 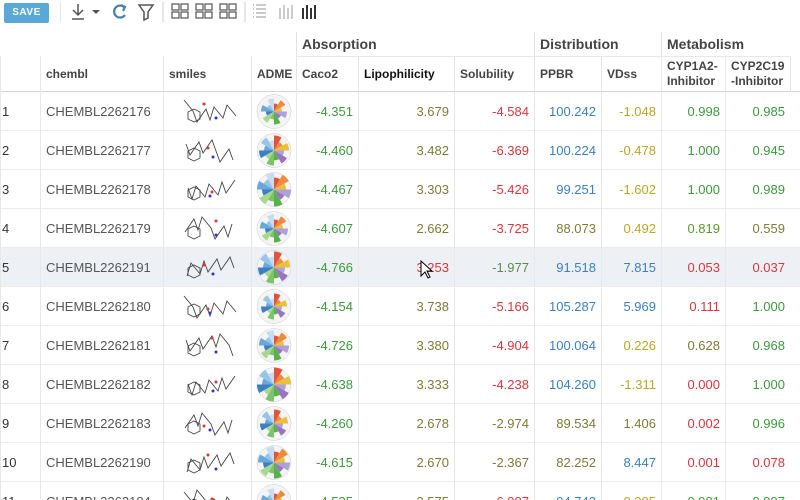 What do you see at coordinates (427, 269) in the screenshot?
I see `mouse-cursor` at bounding box center [427, 269].